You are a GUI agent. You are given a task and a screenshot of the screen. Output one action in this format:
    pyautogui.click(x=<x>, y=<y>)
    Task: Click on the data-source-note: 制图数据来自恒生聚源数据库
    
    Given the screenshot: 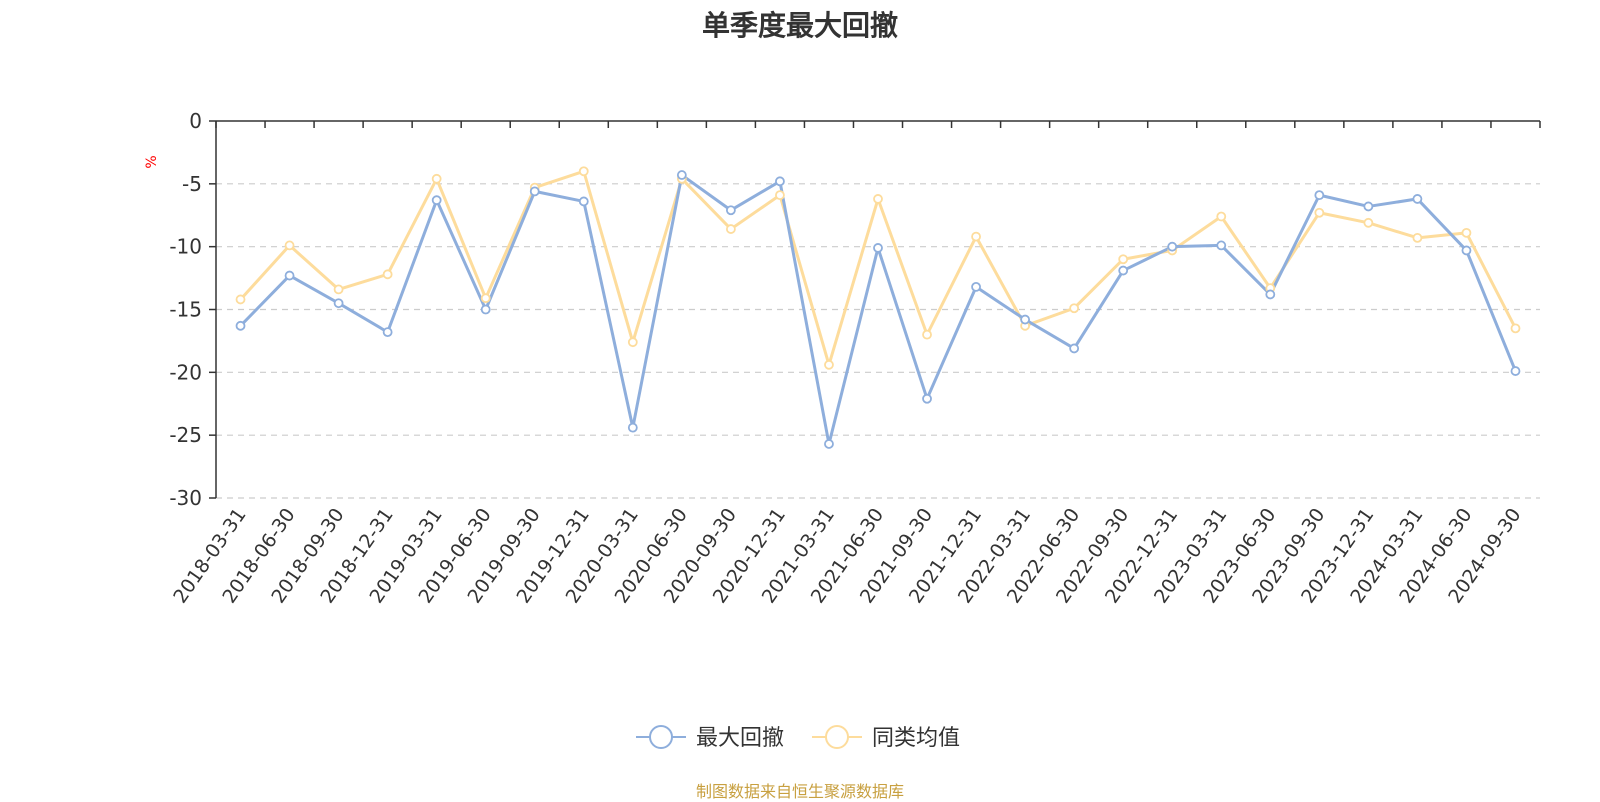 What is the action you would take?
    pyautogui.click(x=799, y=791)
    